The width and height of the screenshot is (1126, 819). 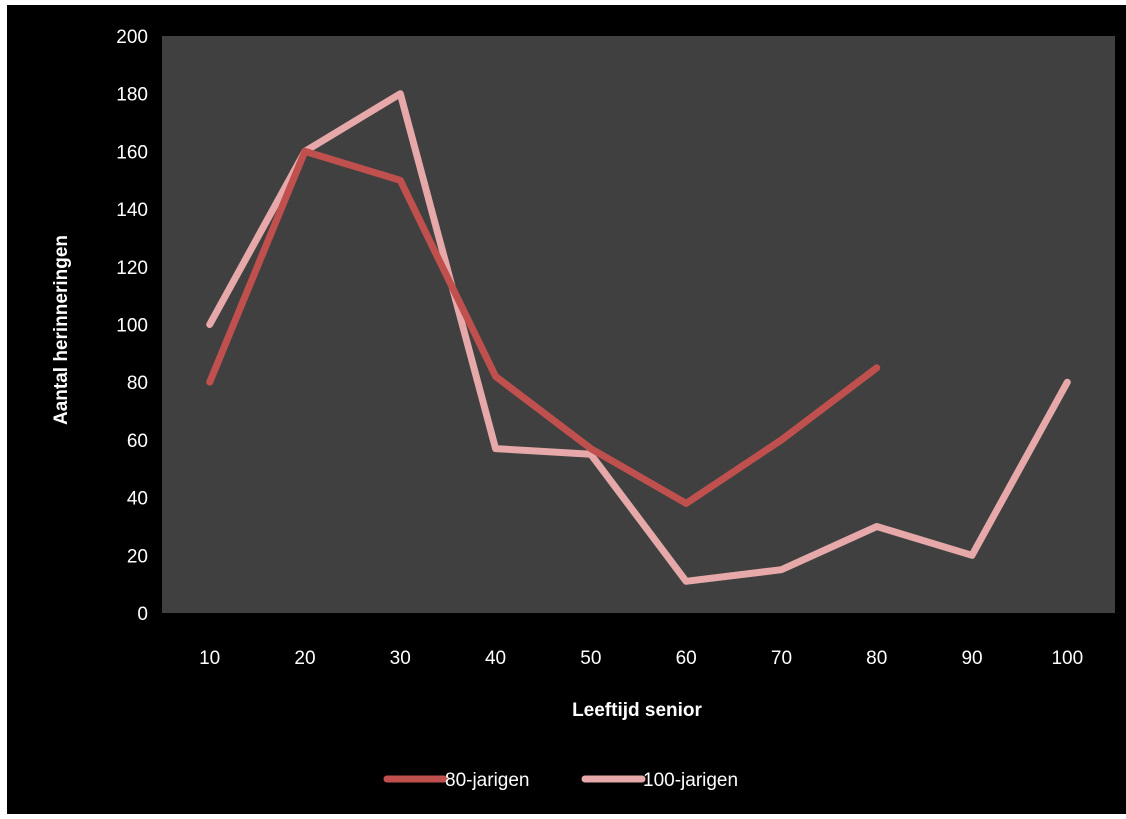 I want to click on legend: 80-jarigen 100-jarigen, so click(x=560, y=780).